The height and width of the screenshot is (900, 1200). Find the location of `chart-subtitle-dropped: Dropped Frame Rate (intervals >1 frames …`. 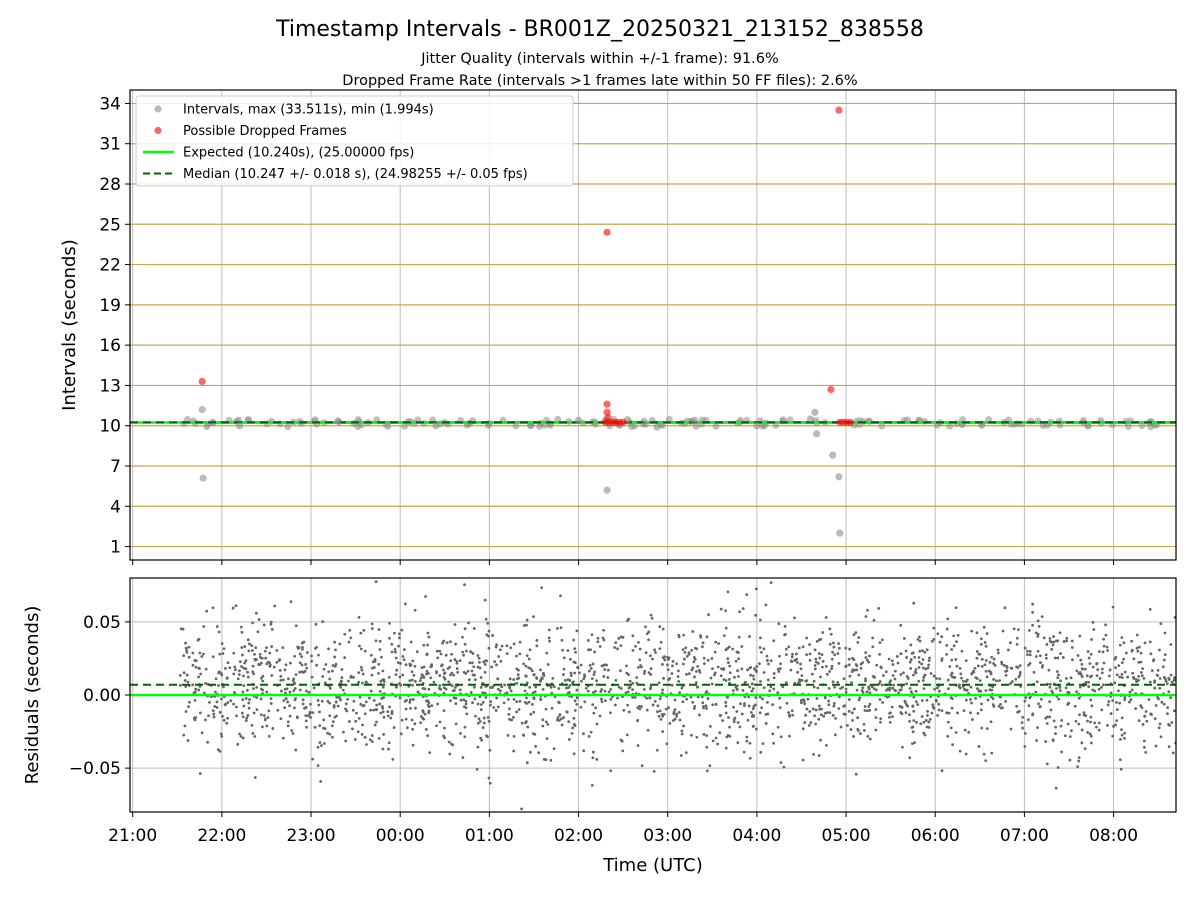

chart-subtitle-dropped: Dropped Frame Rate (intervals >1 frames … is located at coordinates (599, 81).